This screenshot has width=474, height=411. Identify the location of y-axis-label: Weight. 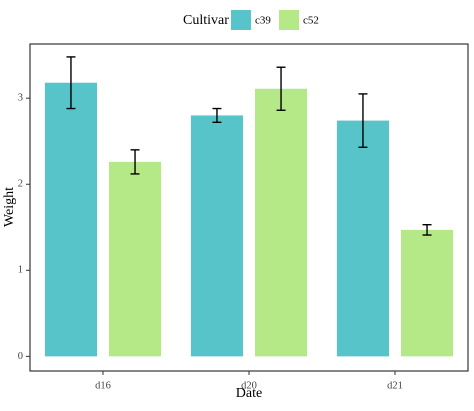
(9, 207).